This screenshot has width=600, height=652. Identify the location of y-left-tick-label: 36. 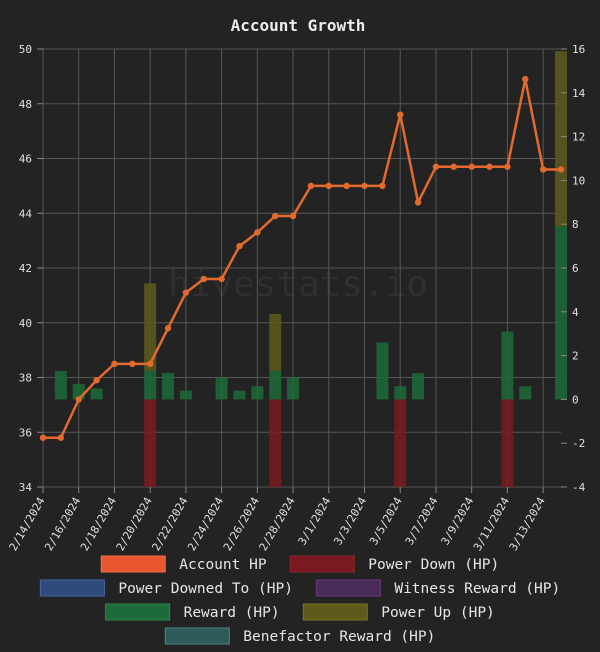
(25, 432).